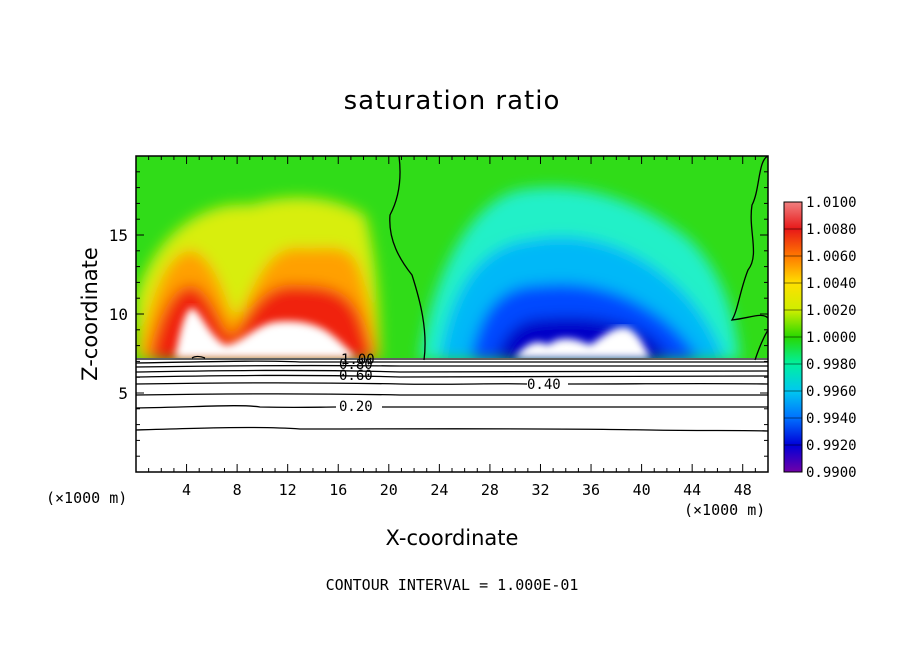 Image resolution: width=904 pixels, height=654 pixels. I want to click on colorbar-label: 0.9980, so click(831, 365).